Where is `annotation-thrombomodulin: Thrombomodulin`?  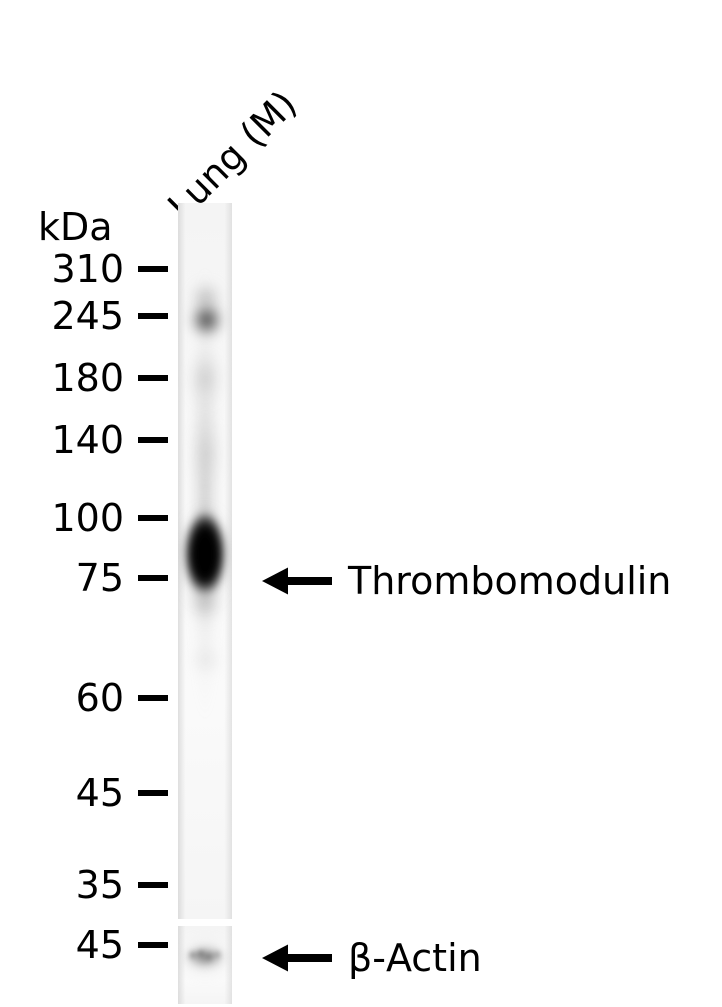
annotation-thrombomodulin: Thrombomodulin is located at coordinates (466, 581).